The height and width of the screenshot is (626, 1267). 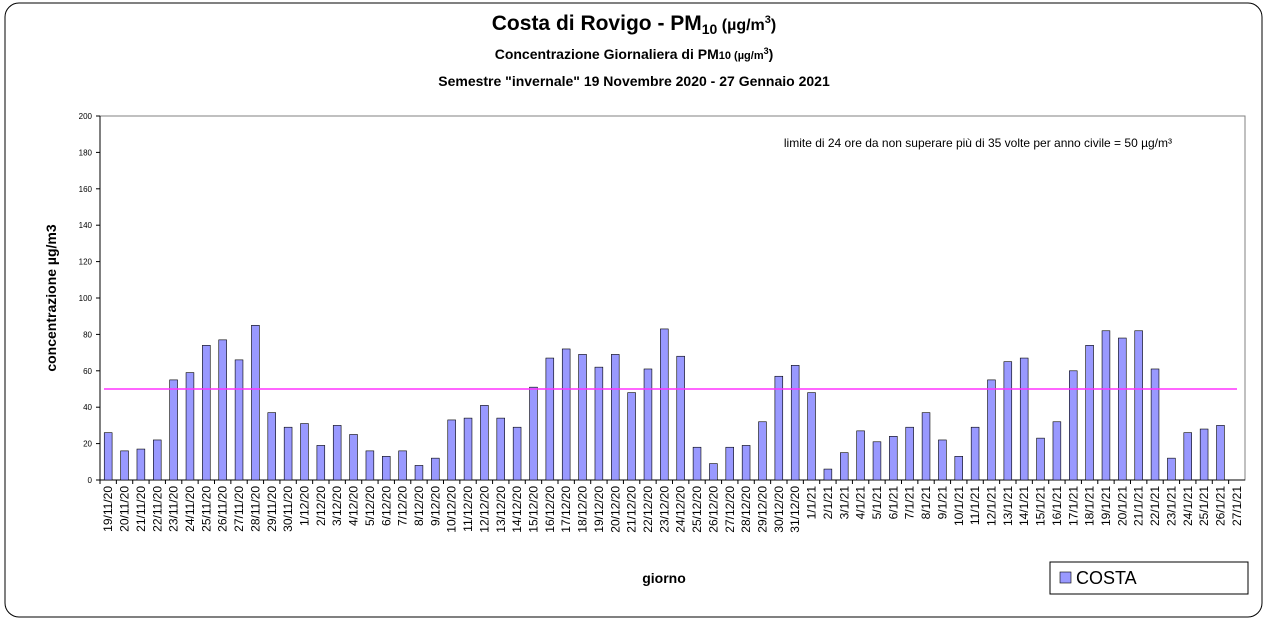 I want to click on x-tick-label: 24/1/21, so click(x=1188, y=506).